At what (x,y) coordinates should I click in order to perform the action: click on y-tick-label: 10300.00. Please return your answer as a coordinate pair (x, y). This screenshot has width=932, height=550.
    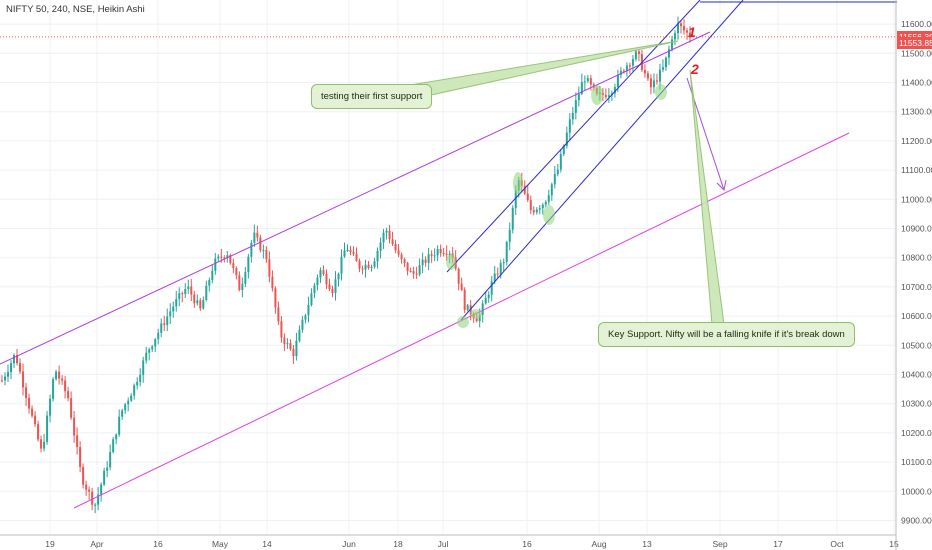
    Looking at the image, I should click on (916, 404).